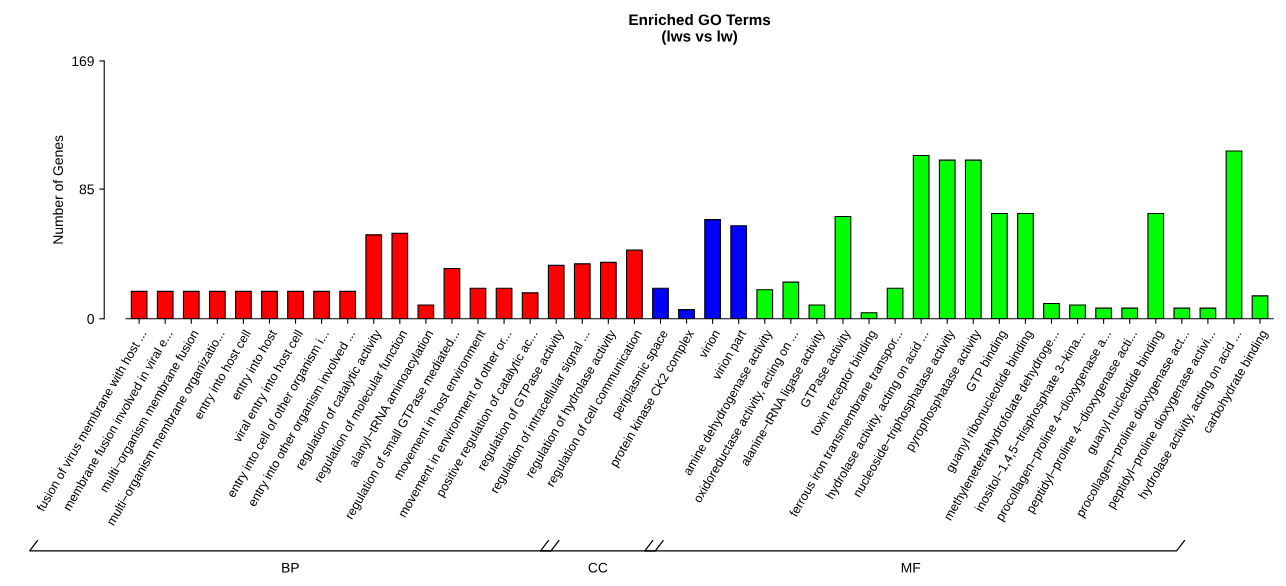 This screenshot has width=1286, height=586. I want to click on y-tick-label: 0, so click(90, 319).